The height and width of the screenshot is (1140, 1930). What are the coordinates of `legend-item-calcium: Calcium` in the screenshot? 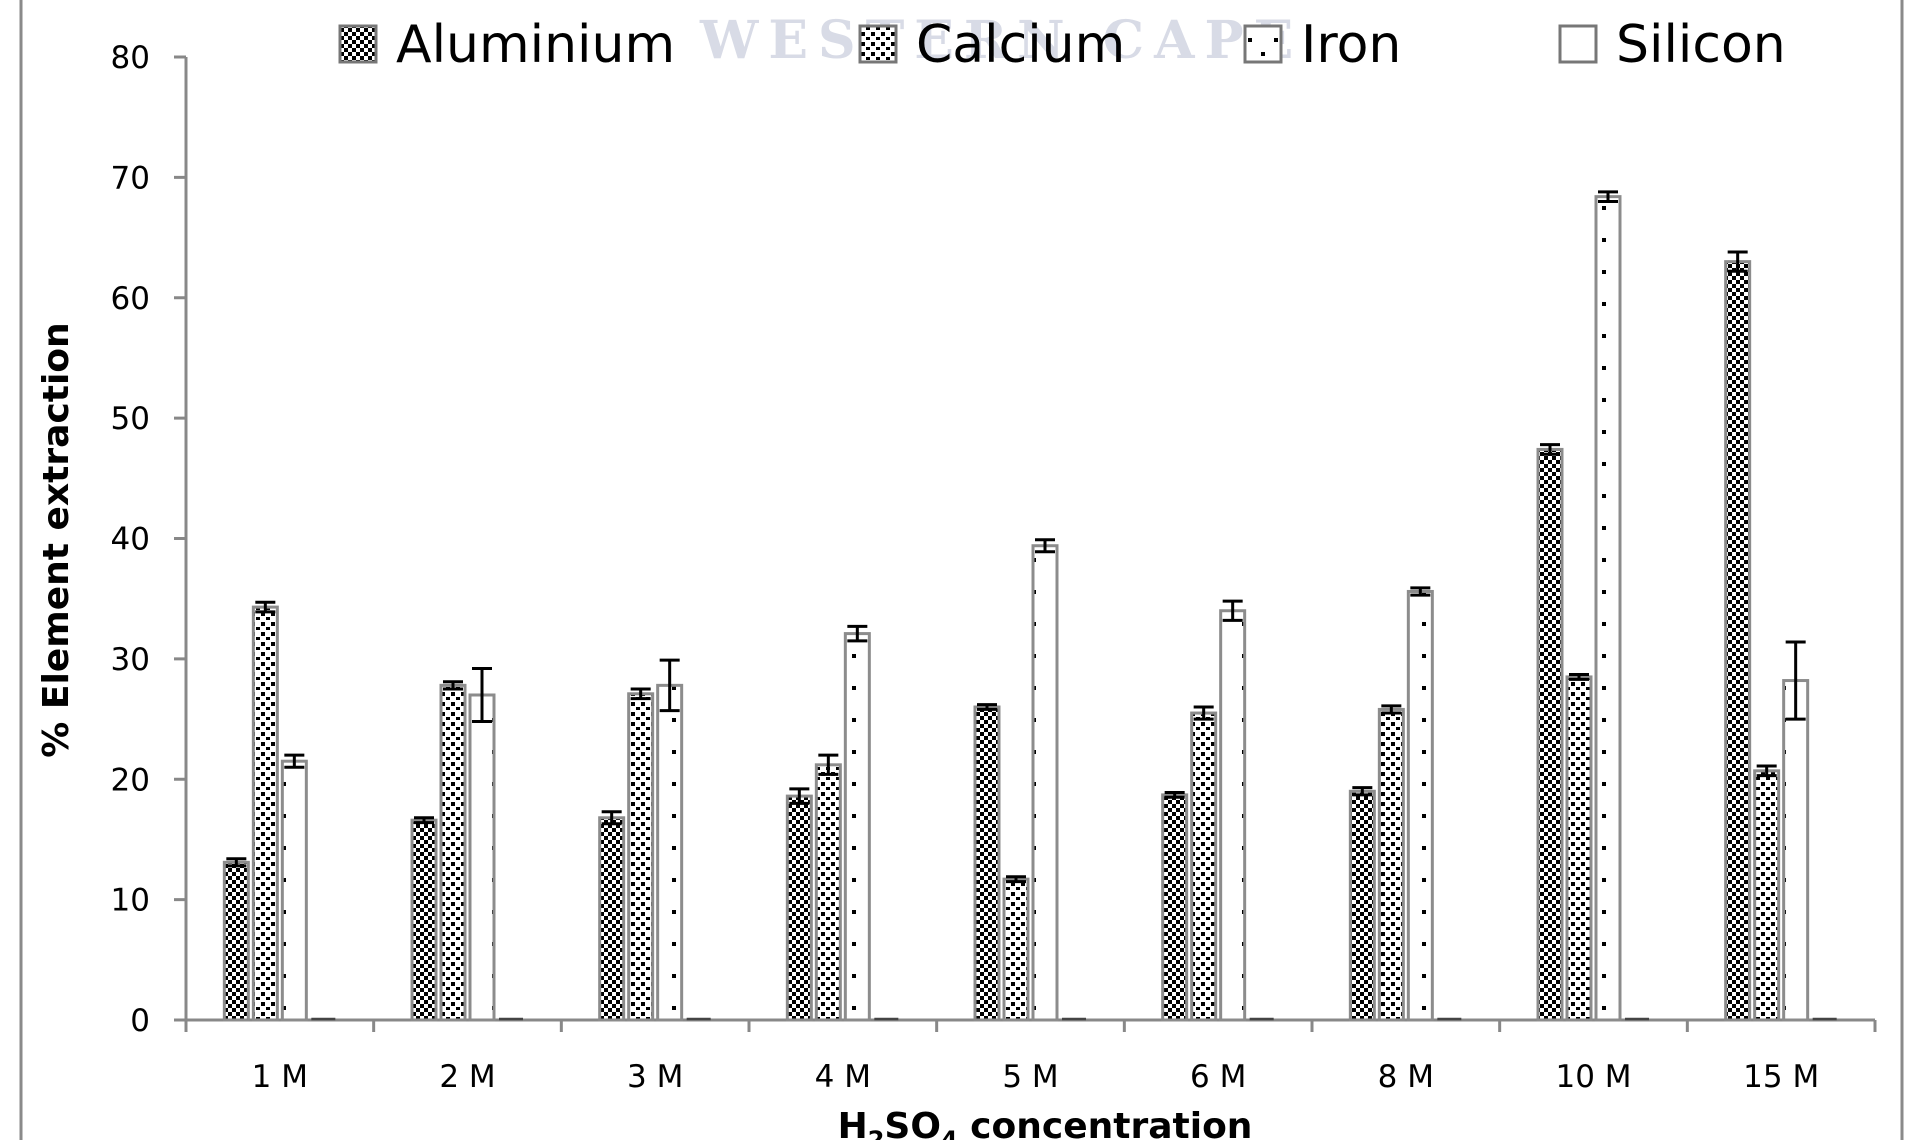 It's located at (991, 45).